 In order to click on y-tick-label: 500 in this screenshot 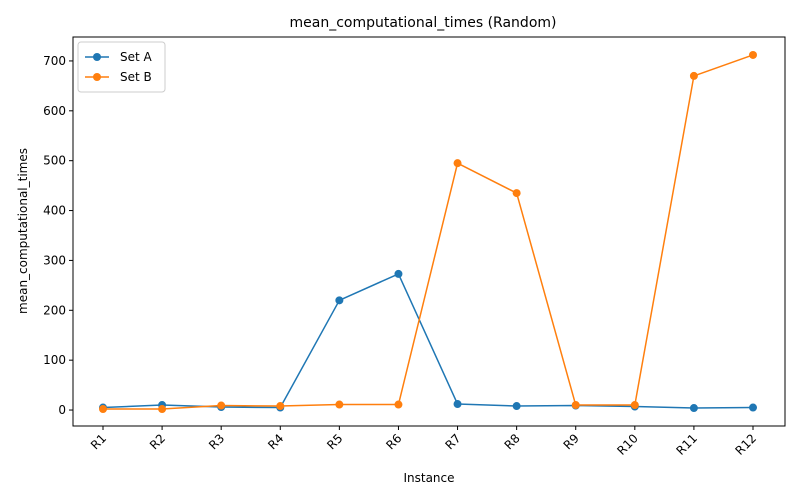, I will do `click(54, 161)`.